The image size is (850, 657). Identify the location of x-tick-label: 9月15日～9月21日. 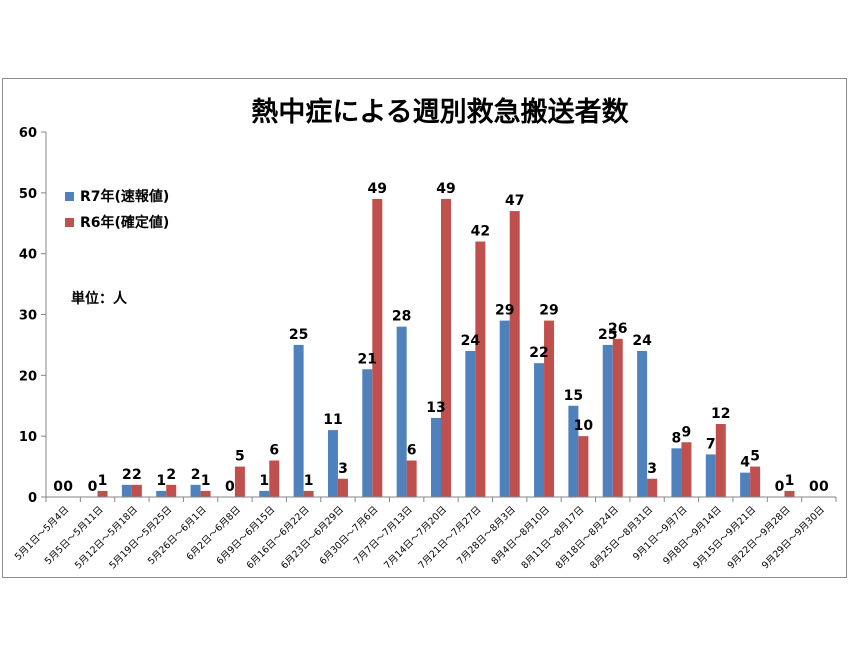
(724, 537).